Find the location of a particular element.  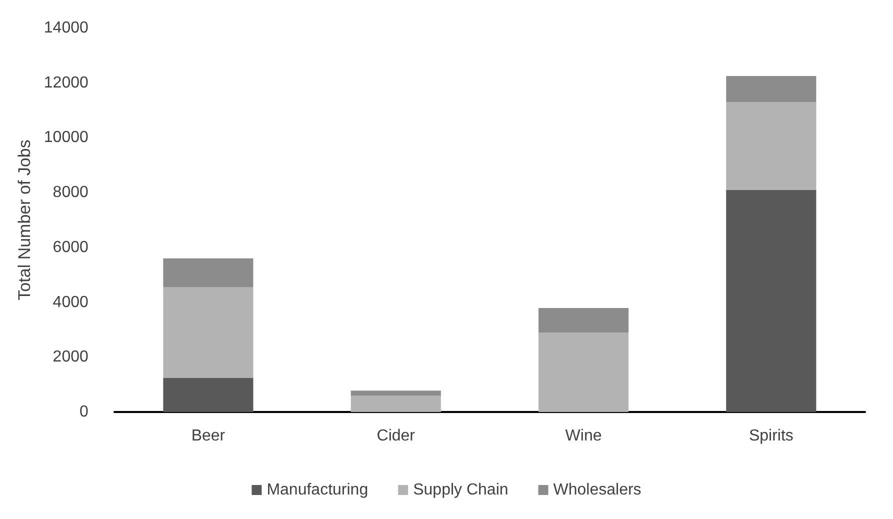

y-tick-label: 0 is located at coordinates (83, 412).